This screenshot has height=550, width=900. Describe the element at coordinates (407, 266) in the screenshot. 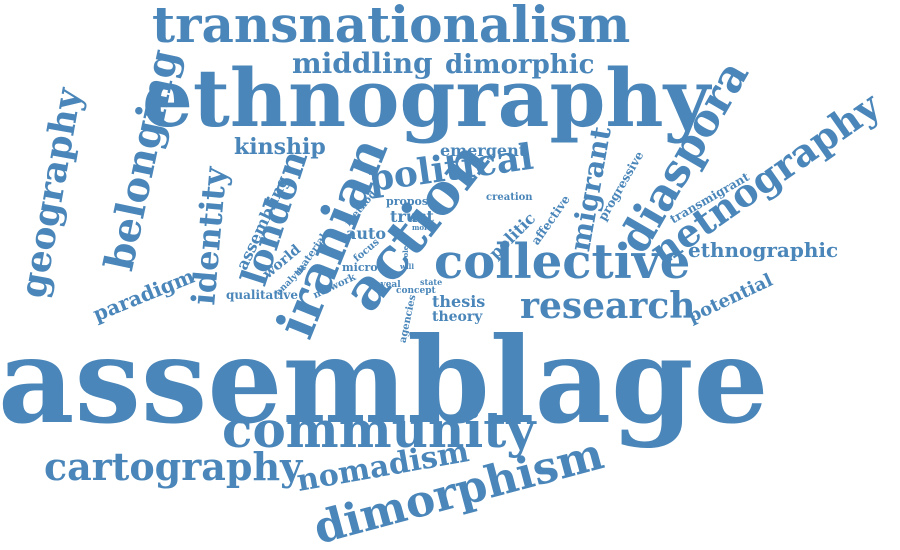

I see `word: will` at that location.